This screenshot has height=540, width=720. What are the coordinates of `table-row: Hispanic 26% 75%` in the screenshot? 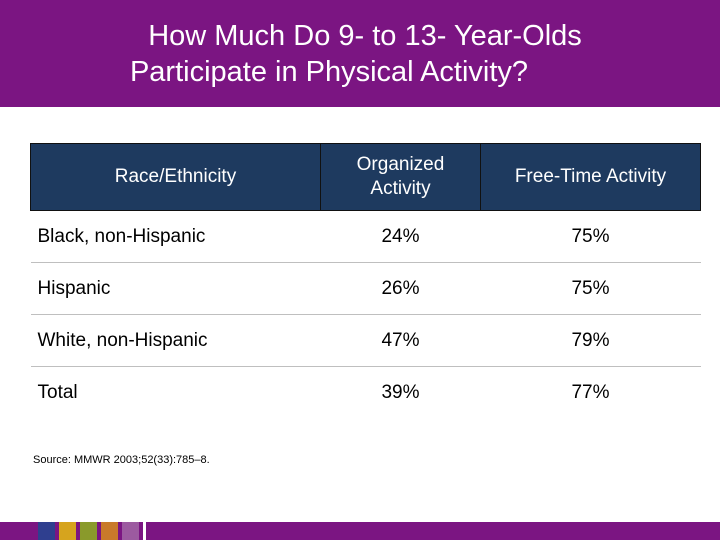 It's located at (365, 288).